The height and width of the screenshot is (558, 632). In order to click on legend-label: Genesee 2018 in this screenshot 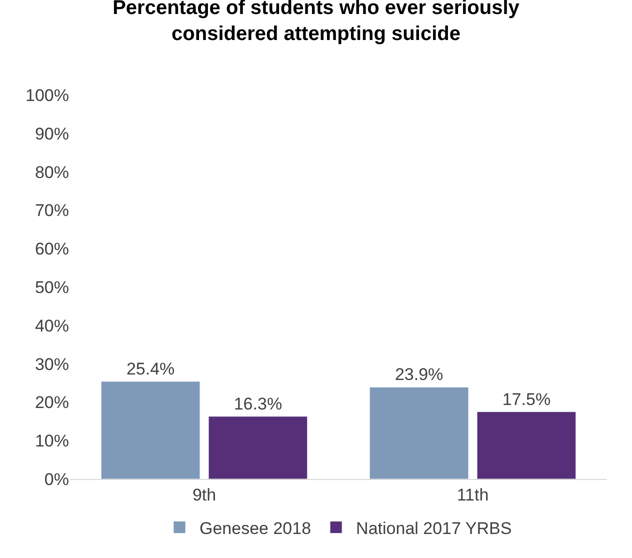, I will do `click(256, 528)`.